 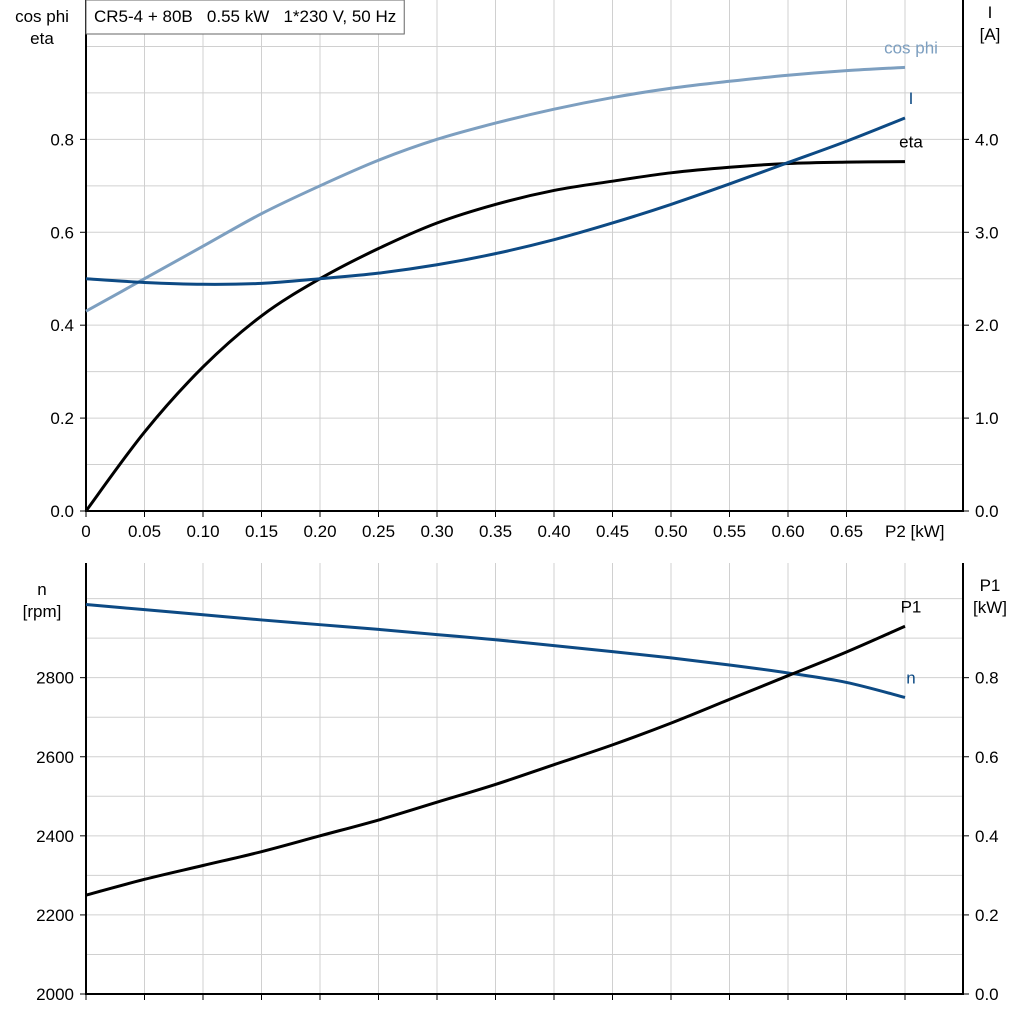 I want to click on y-axis-label-left: eta, so click(x=42, y=38).